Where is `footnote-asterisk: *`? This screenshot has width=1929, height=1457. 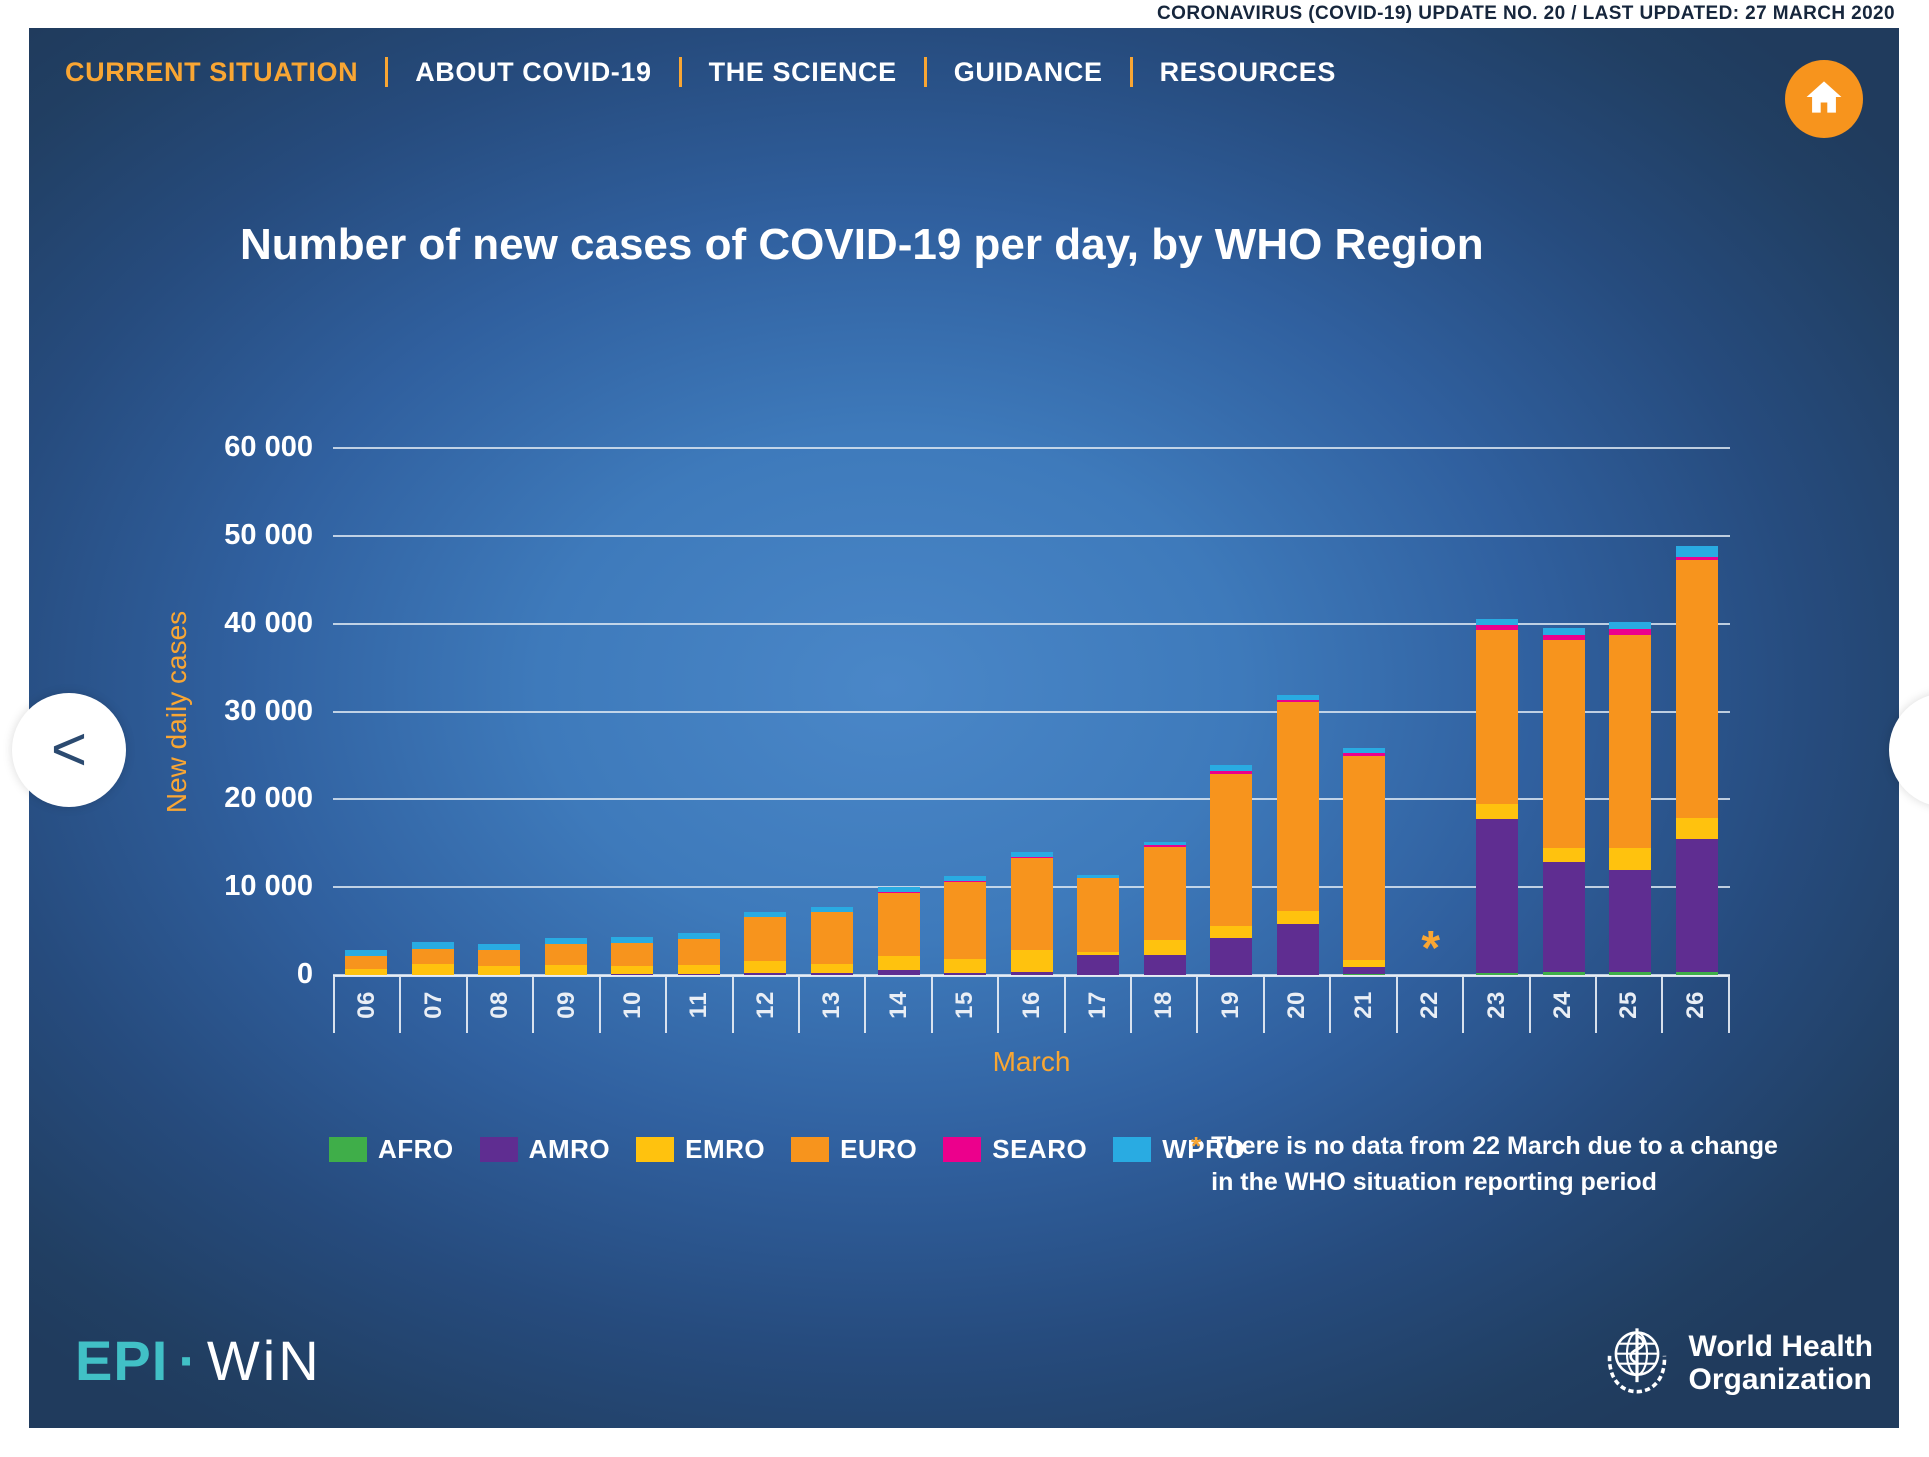 footnote-asterisk: * is located at coordinates (1196, 1146).